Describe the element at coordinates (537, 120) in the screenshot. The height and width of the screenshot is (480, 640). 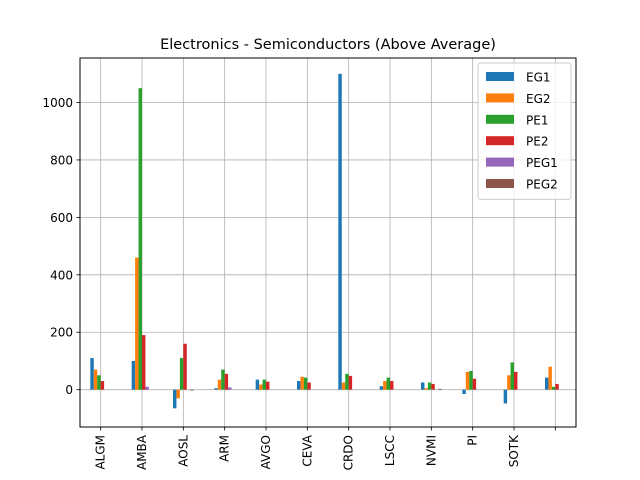
I see `legend-label: PE1` at that location.